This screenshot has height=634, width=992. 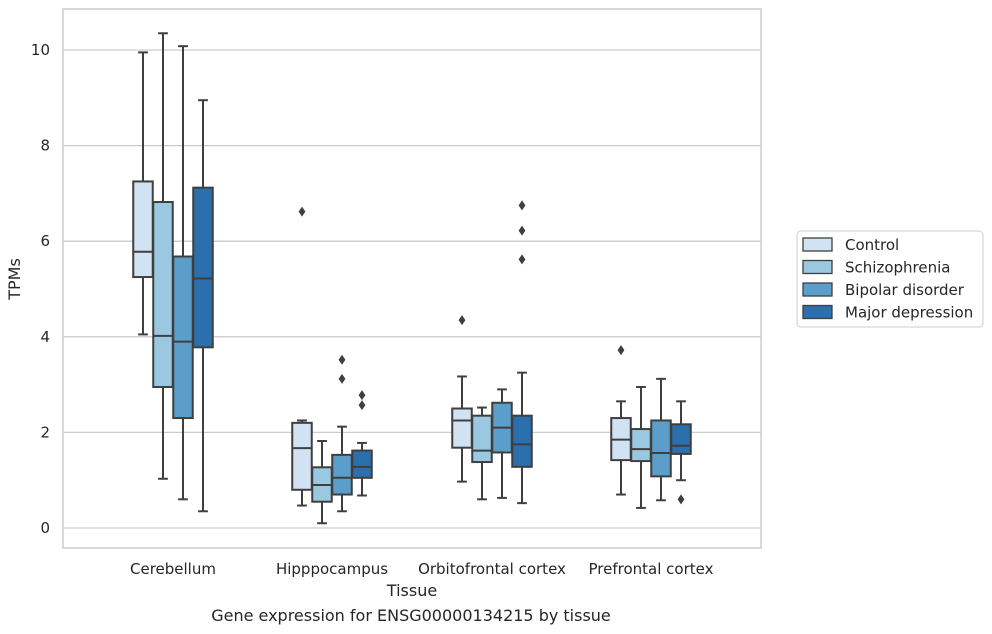 What do you see at coordinates (492, 569) in the screenshot?
I see `x-tick-label: Orbitofrontal cortex` at bounding box center [492, 569].